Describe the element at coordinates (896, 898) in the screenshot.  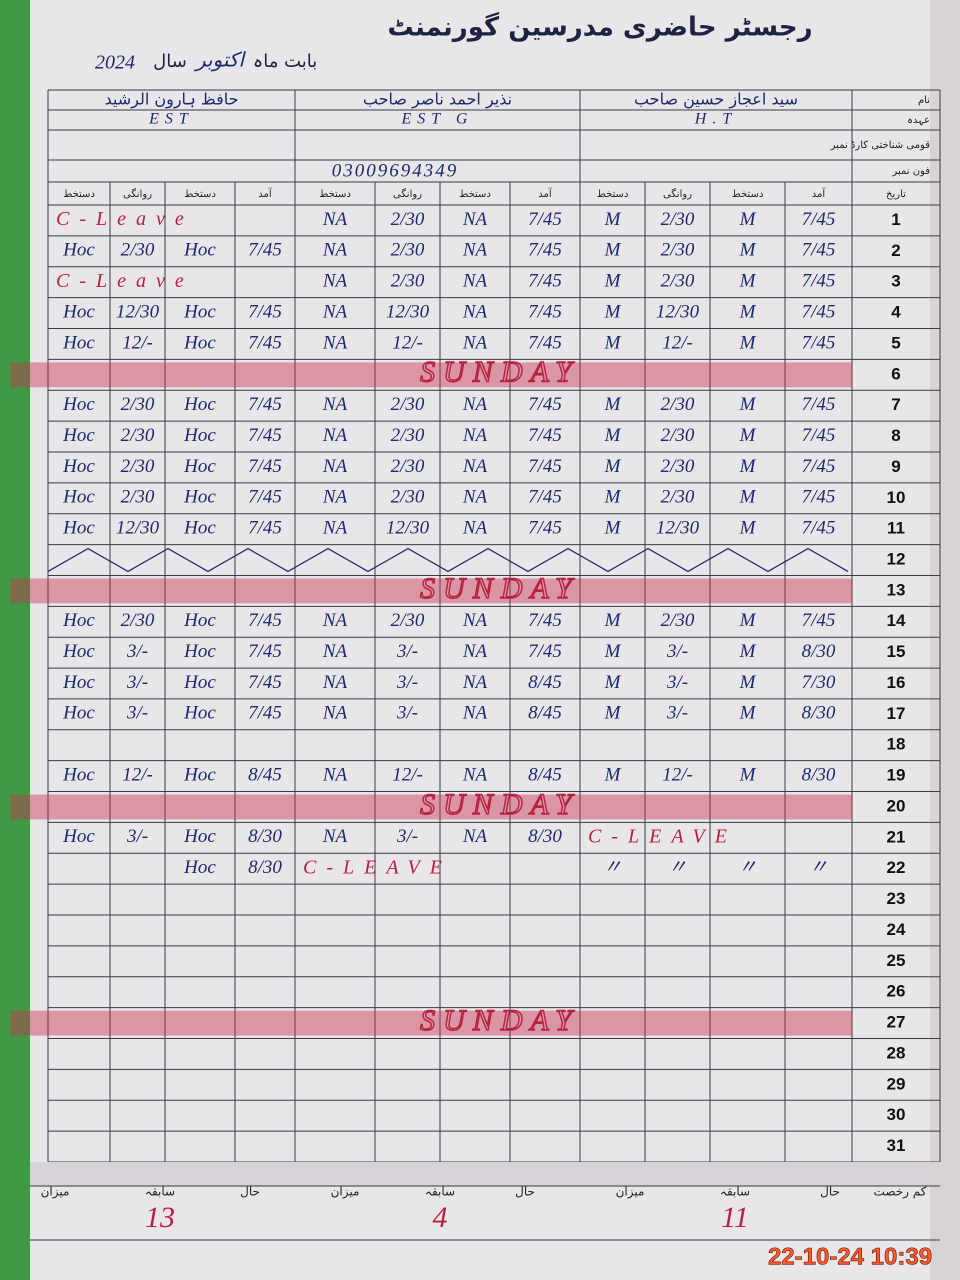
I see `day-number: 23` at that location.